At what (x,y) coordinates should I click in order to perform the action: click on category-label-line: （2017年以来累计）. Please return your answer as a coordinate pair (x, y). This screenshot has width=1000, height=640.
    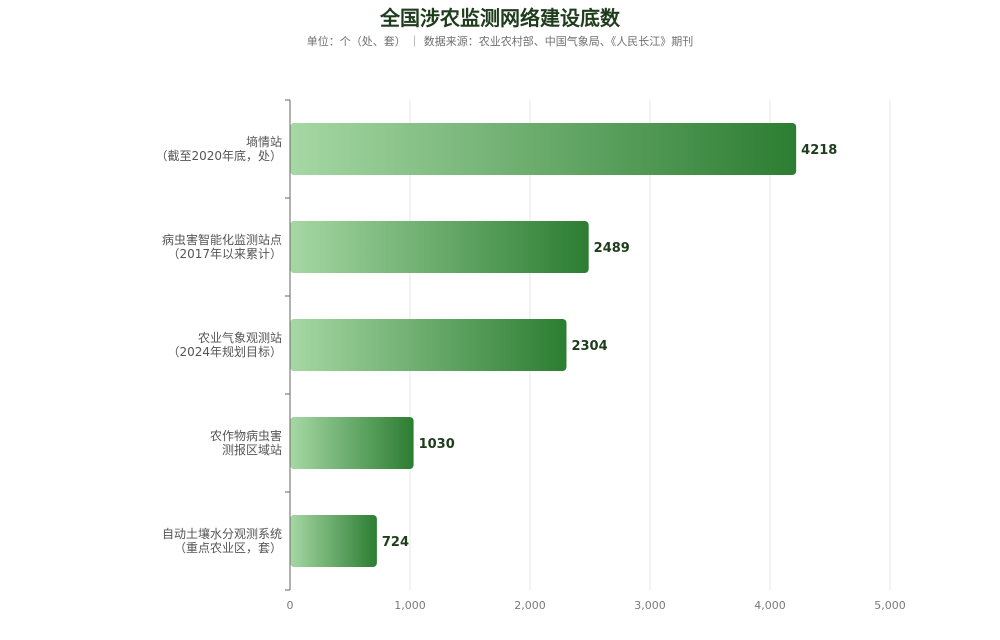
    Looking at the image, I should click on (224, 254).